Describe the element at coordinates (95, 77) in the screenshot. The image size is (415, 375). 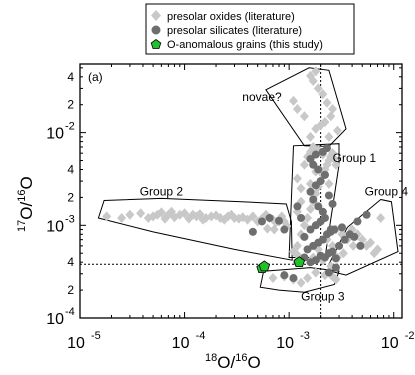
I see `panel-label: (a)` at that location.